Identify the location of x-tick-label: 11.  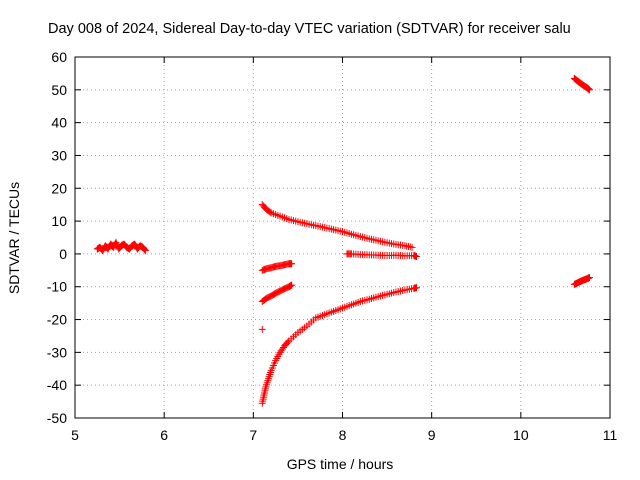
(610, 435).